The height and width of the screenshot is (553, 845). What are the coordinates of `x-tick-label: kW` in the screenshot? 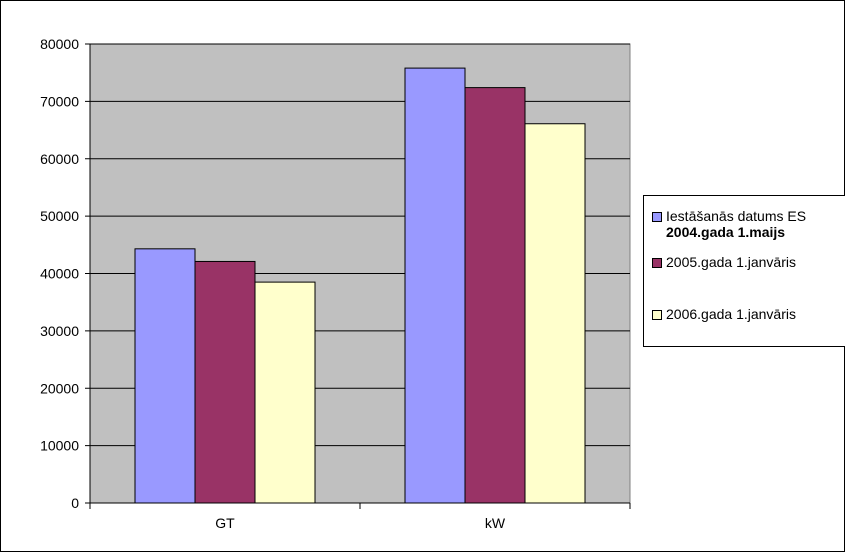 It's located at (495, 523).